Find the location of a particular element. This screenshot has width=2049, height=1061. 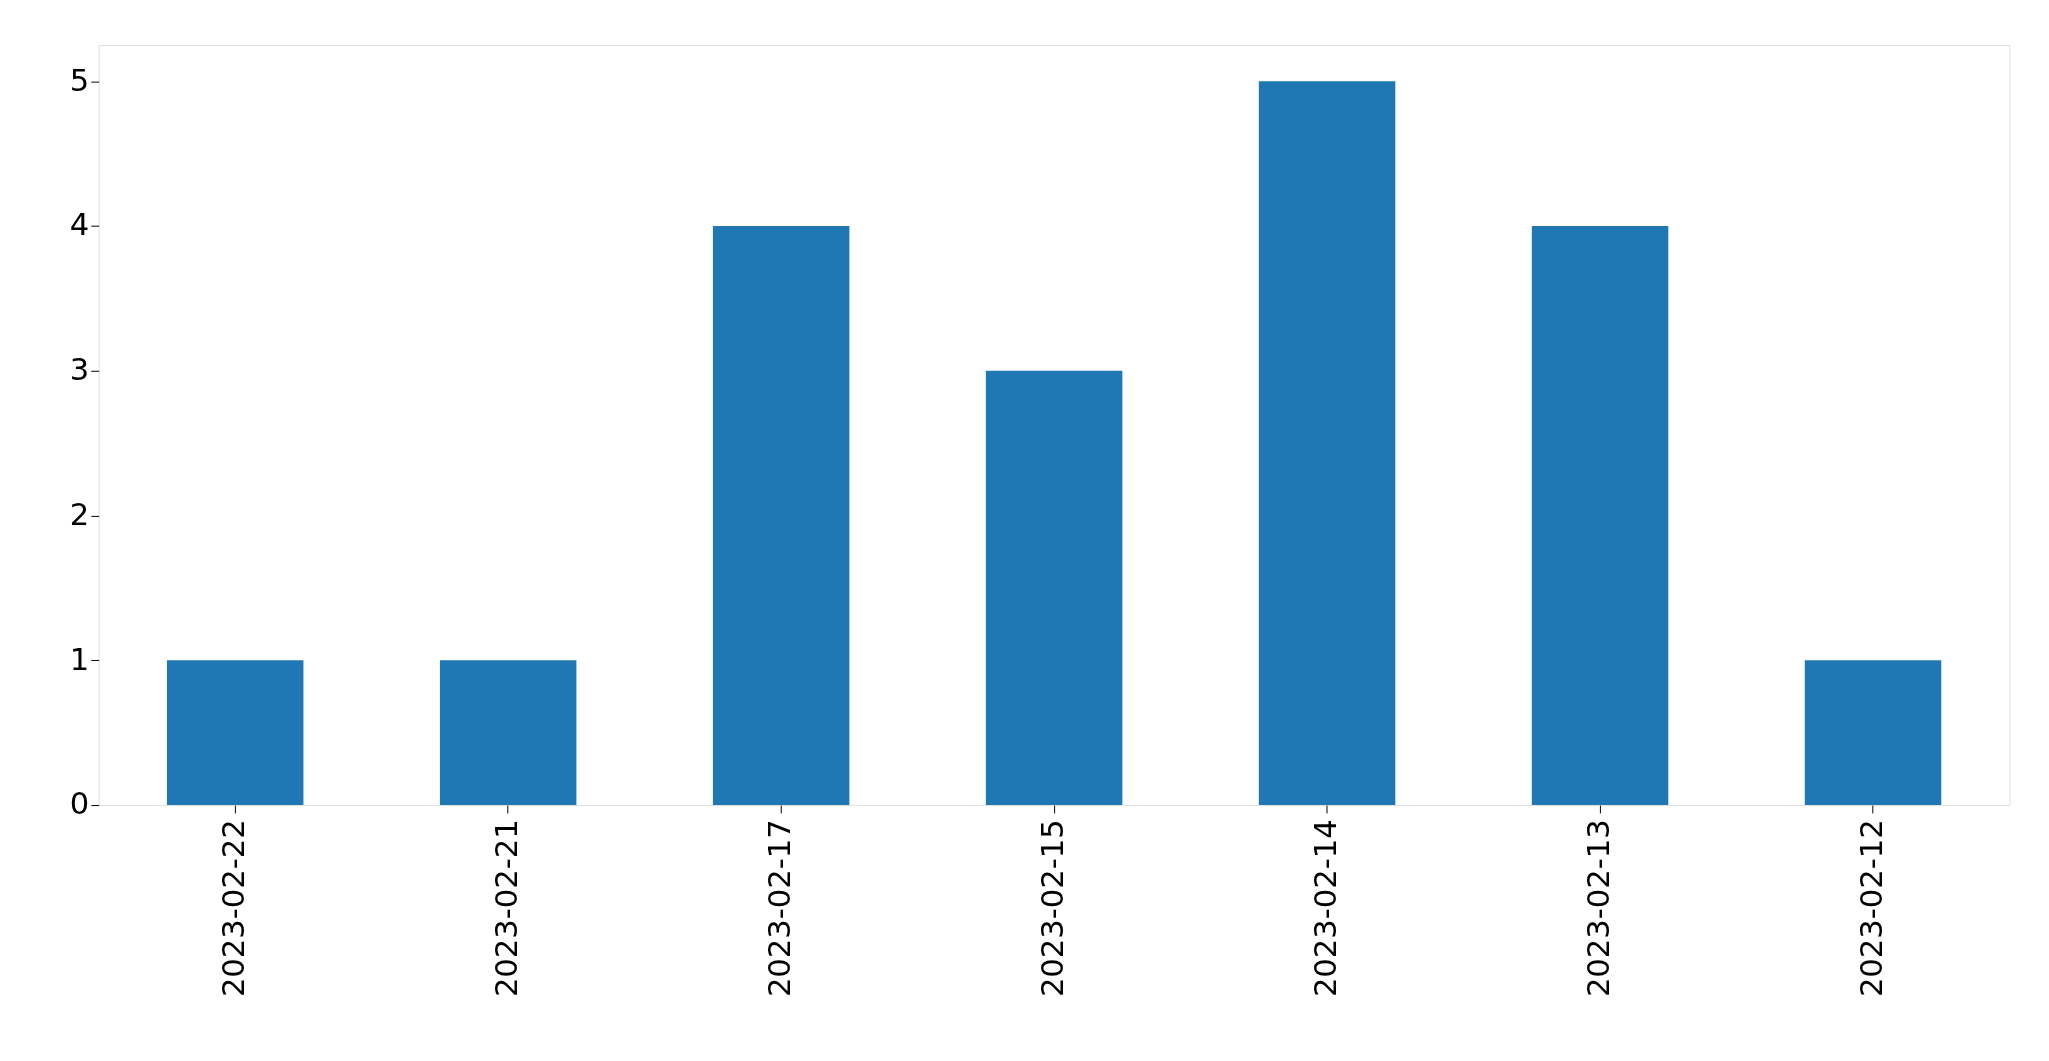

y-tick-label: 4 is located at coordinates (79, 225).